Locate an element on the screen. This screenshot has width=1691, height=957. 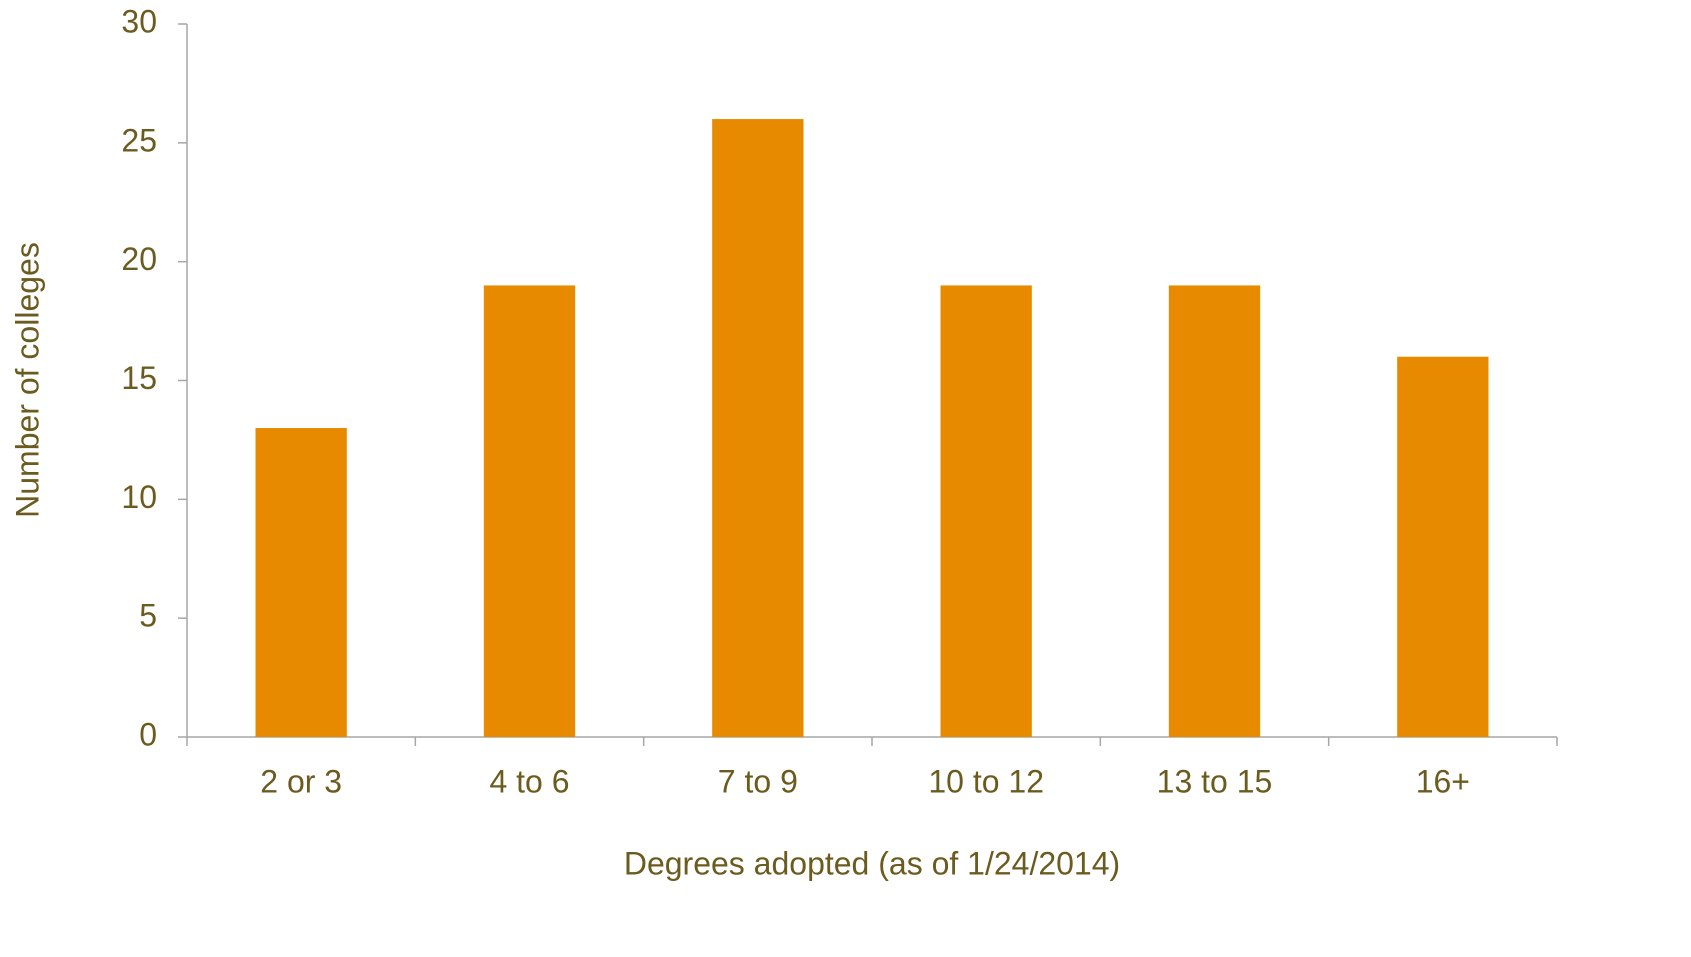
x-tick-label: 7 to 9 is located at coordinates (758, 781).